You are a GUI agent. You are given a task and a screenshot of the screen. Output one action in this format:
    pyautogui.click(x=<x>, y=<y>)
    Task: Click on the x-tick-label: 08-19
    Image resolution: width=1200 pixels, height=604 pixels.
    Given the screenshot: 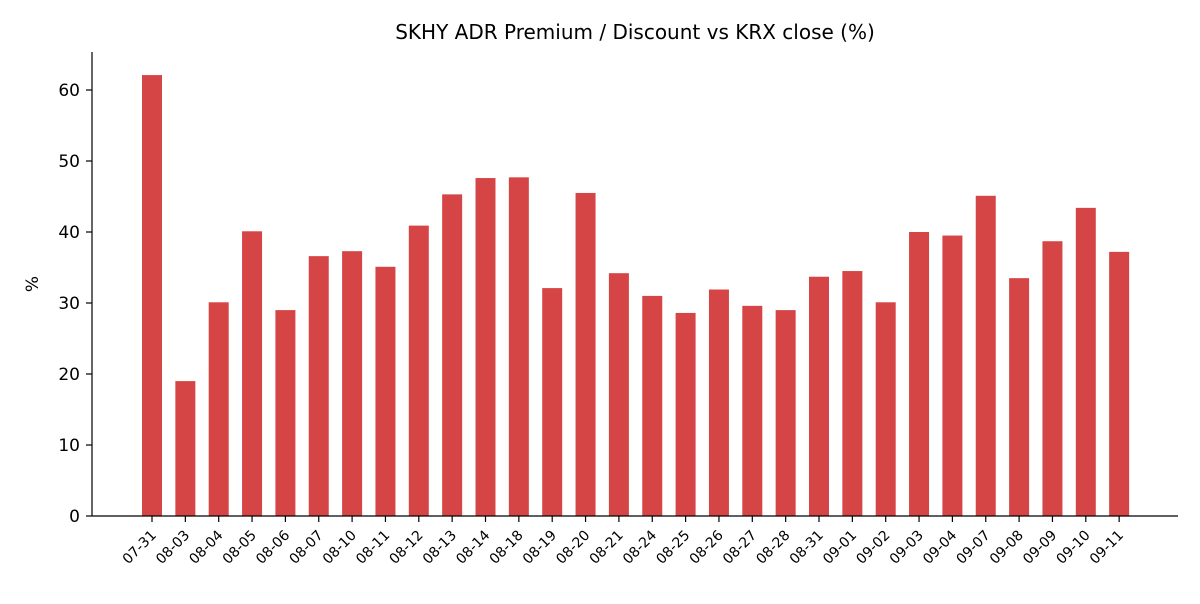 What is the action you would take?
    pyautogui.click(x=540, y=548)
    